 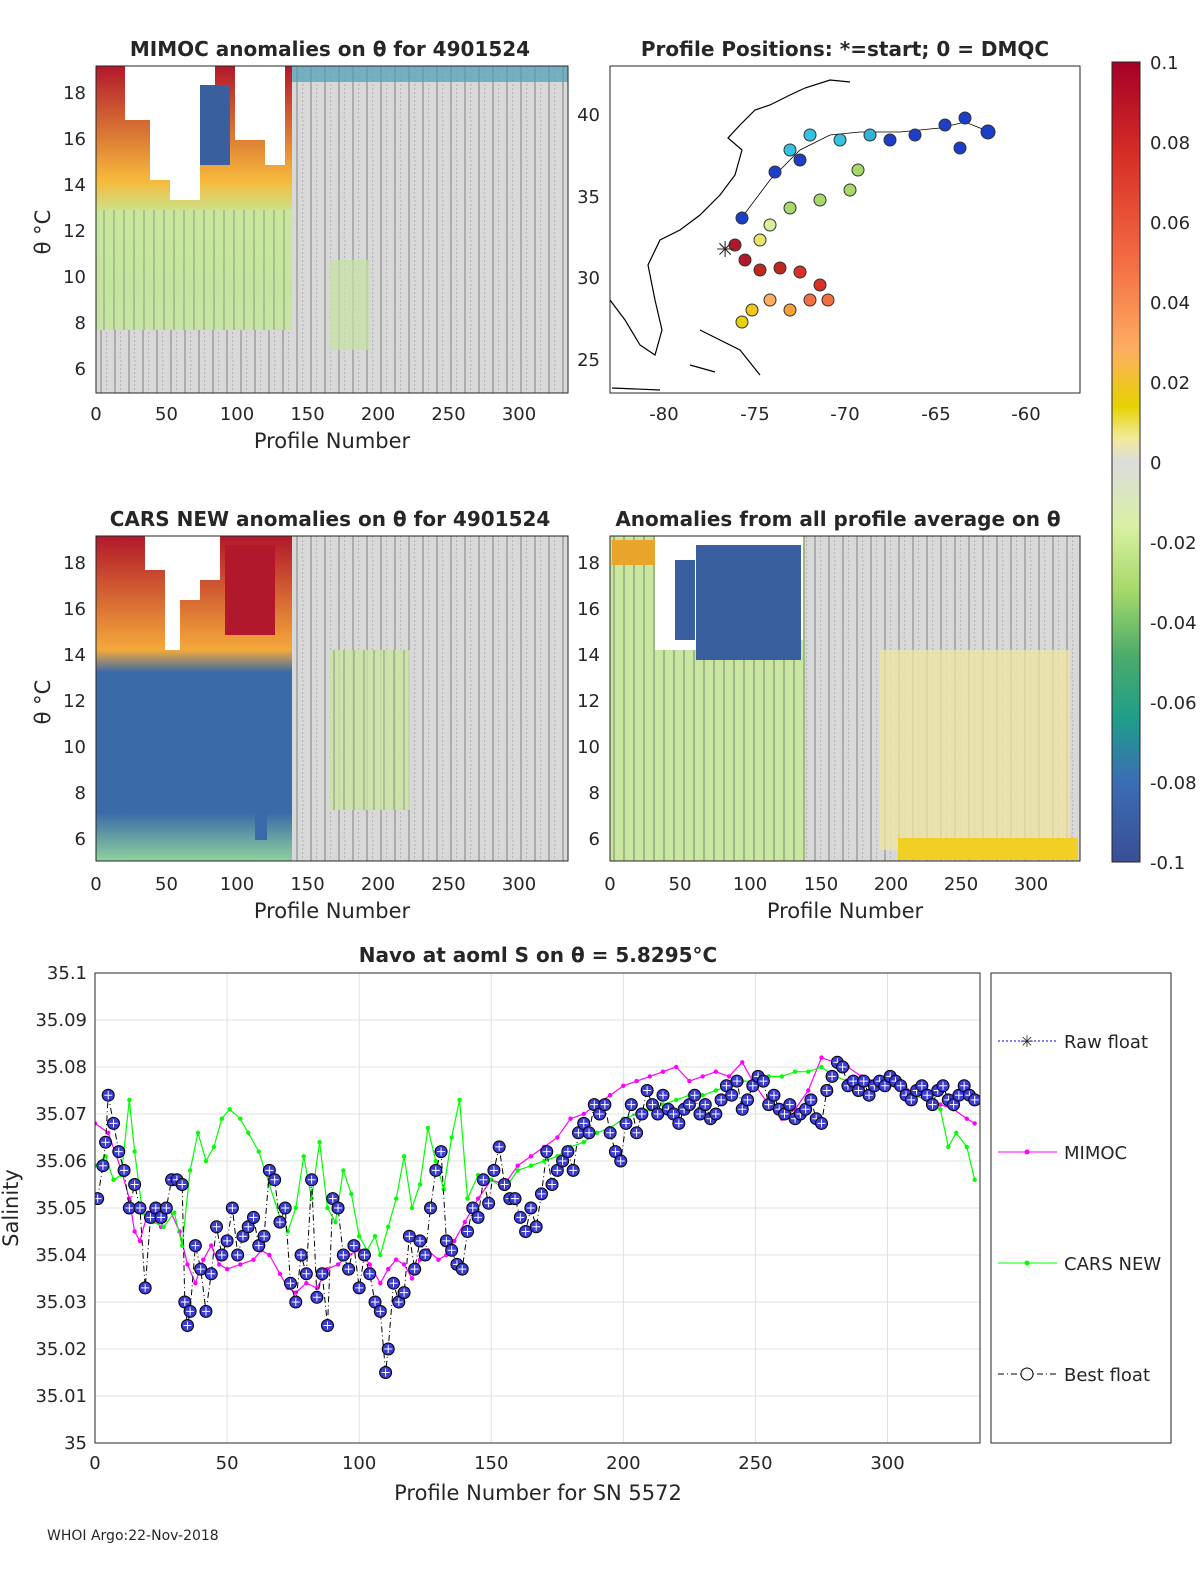 I want to click on allavg-yellow-bottom, so click(x=988, y=849).